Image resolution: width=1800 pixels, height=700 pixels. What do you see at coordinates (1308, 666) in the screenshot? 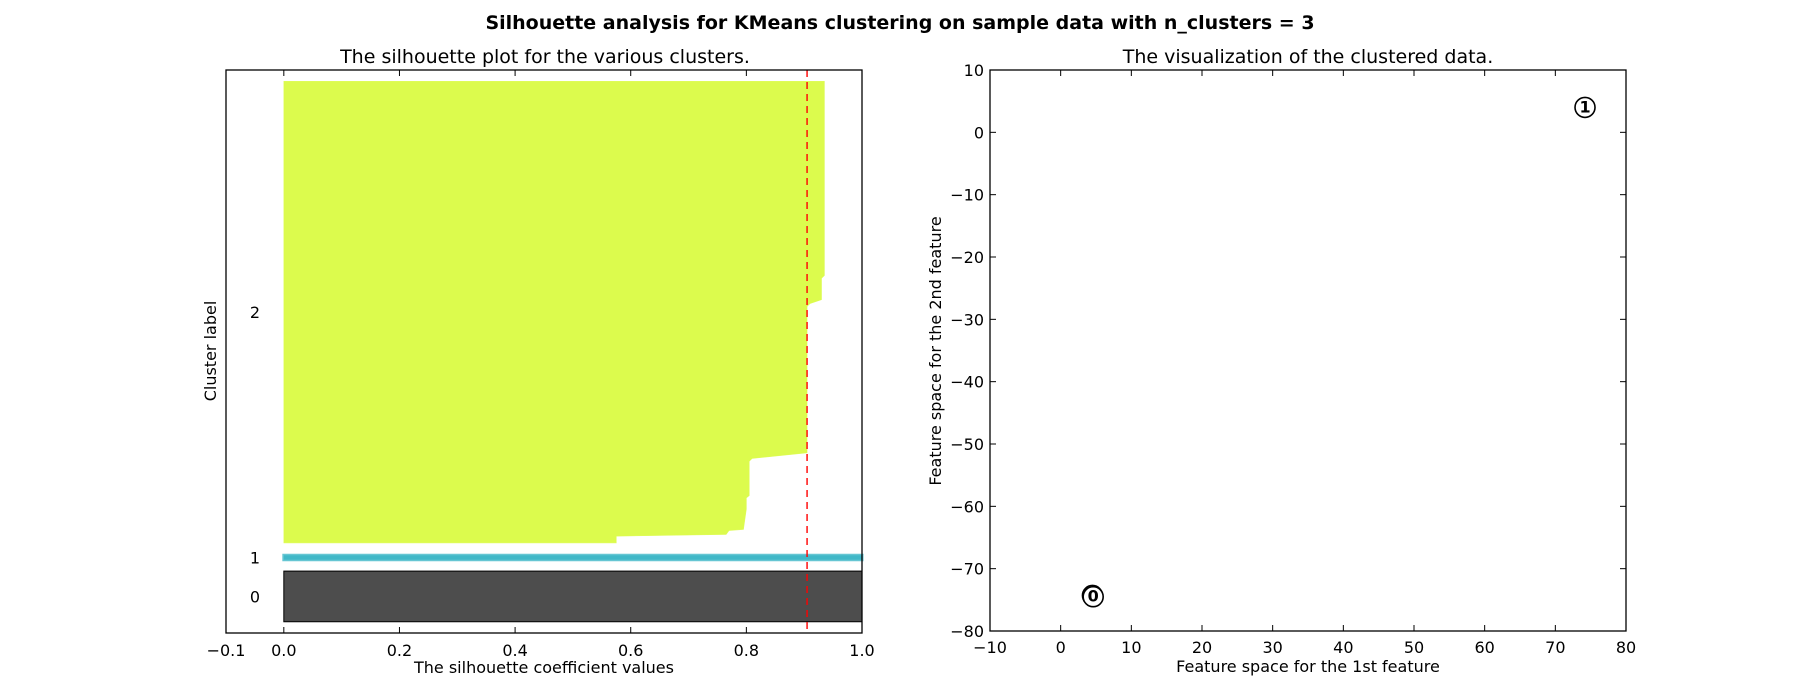
I see `scatter-x-axis-label: Feature space for the 1st feature` at bounding box center [1308, 666].